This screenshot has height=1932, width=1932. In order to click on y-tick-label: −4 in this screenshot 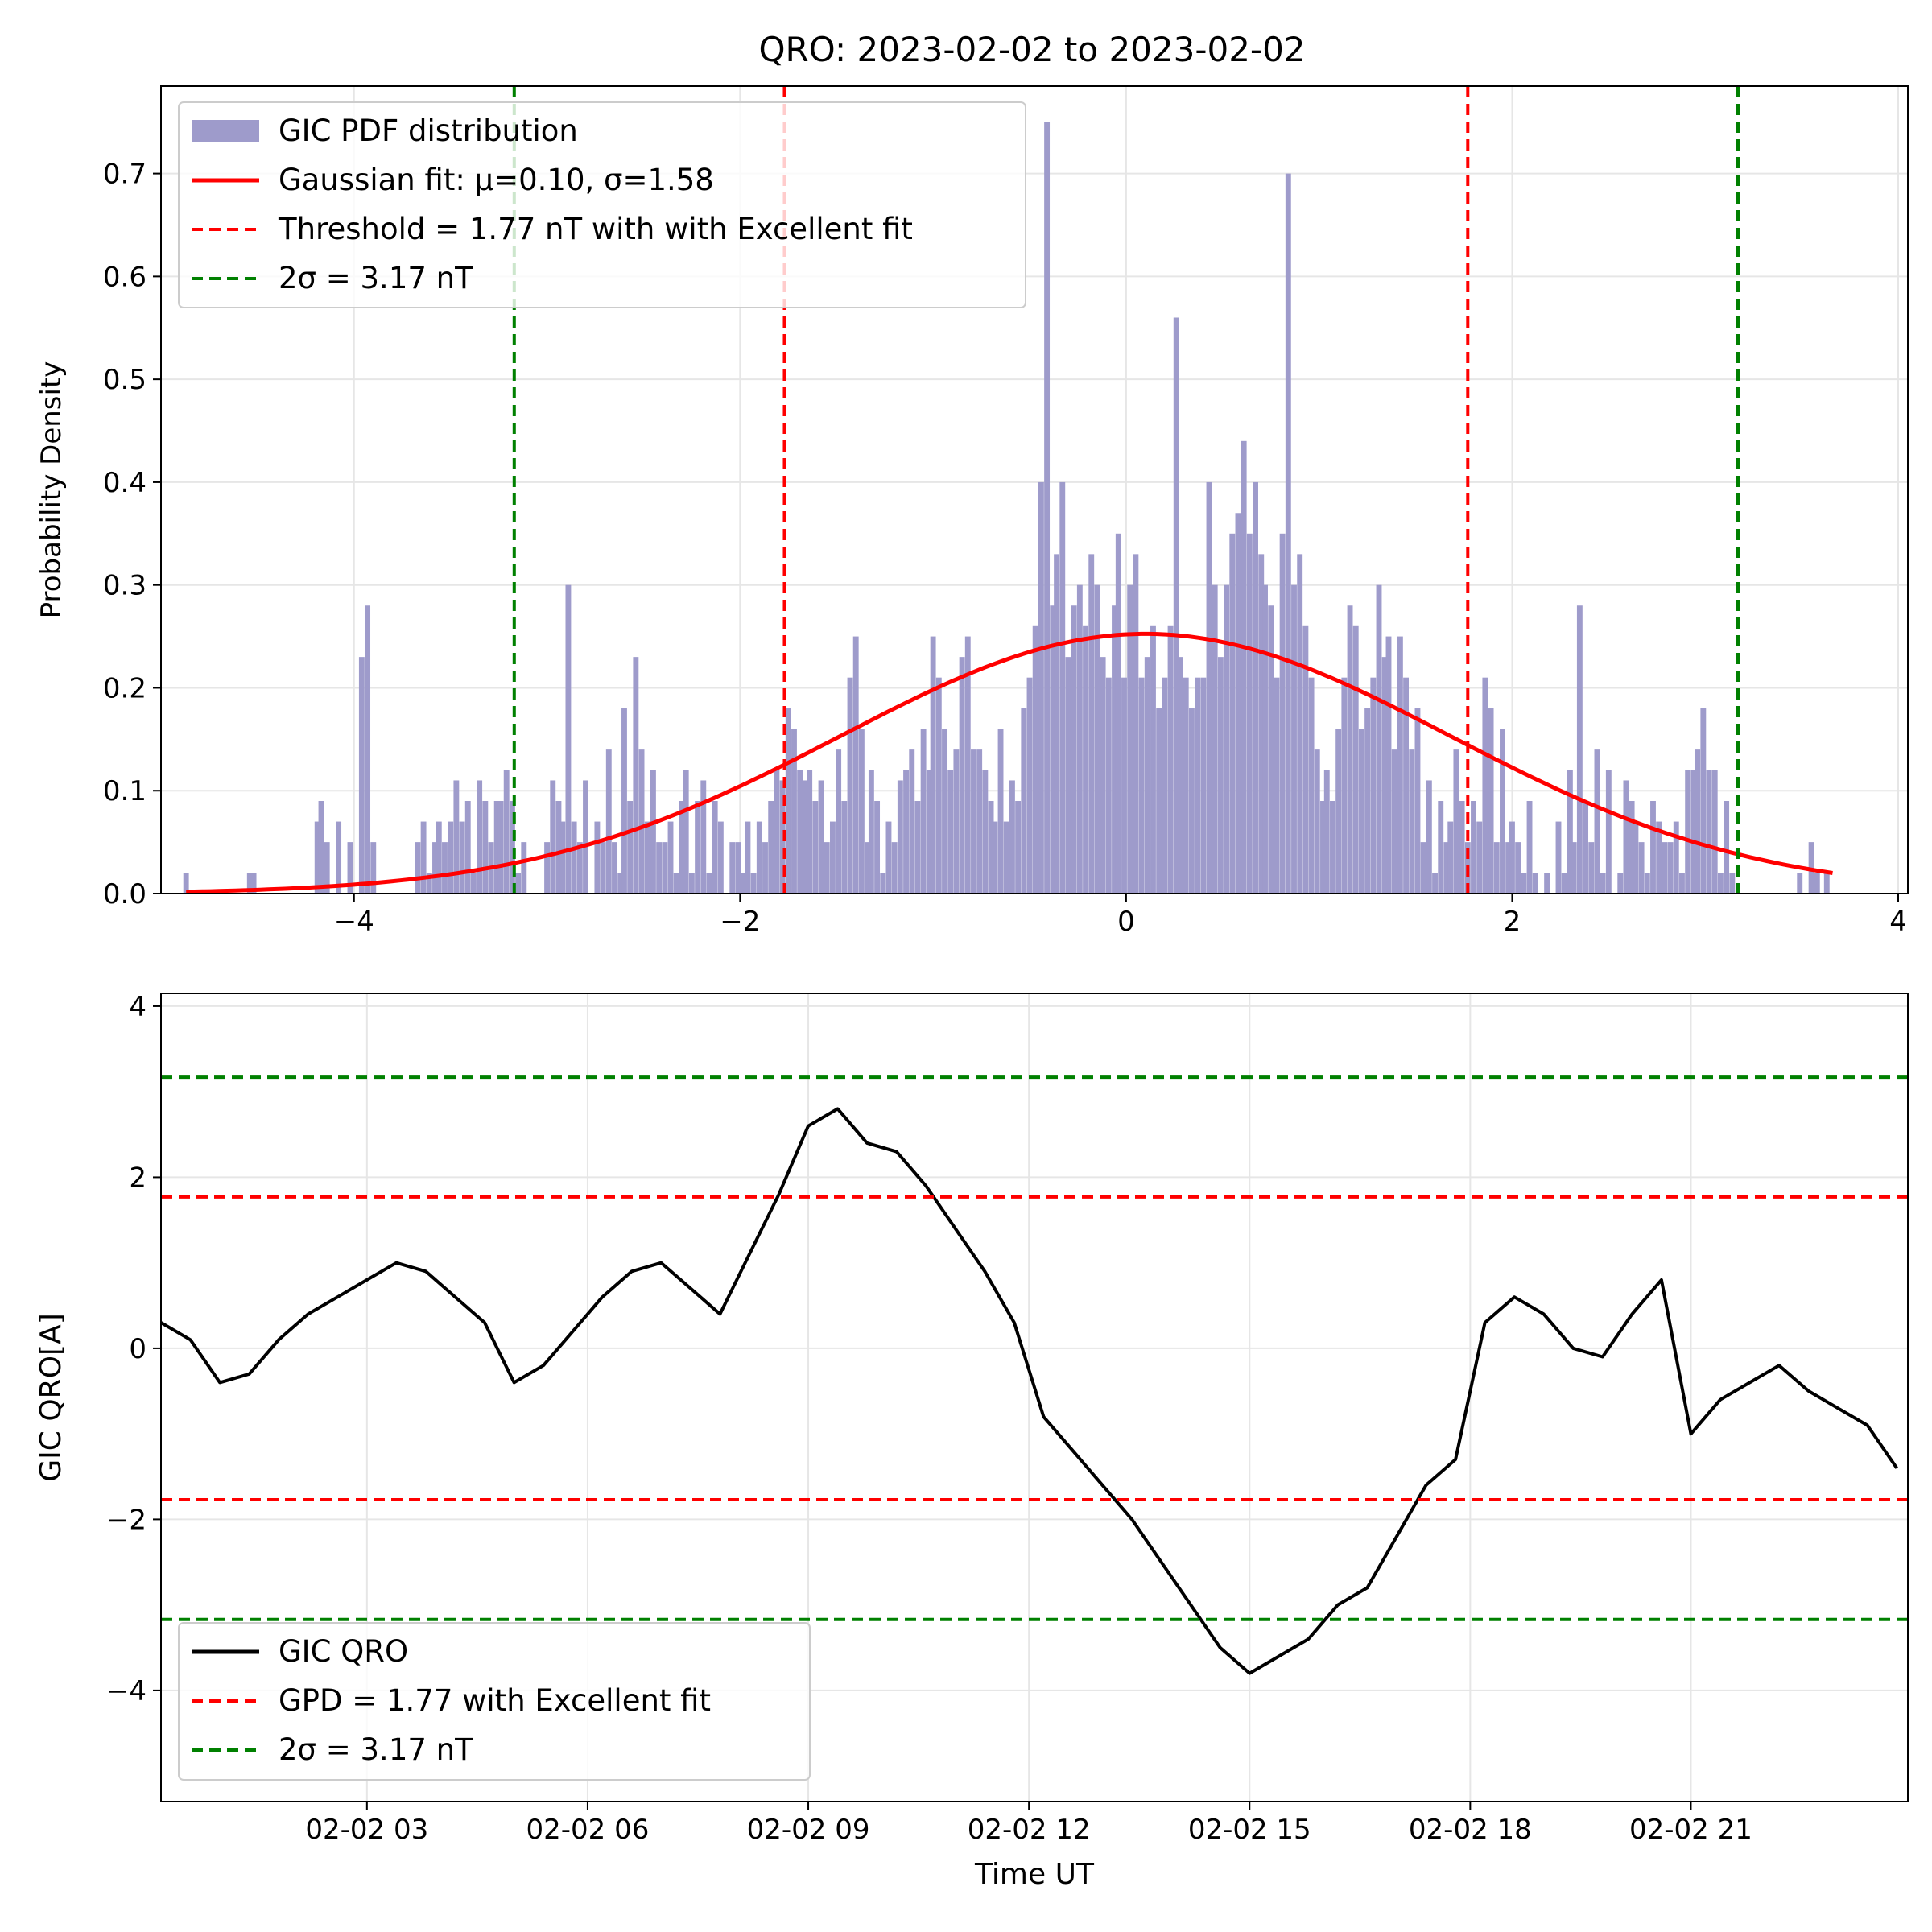, I will do `click(126, 1691)`.